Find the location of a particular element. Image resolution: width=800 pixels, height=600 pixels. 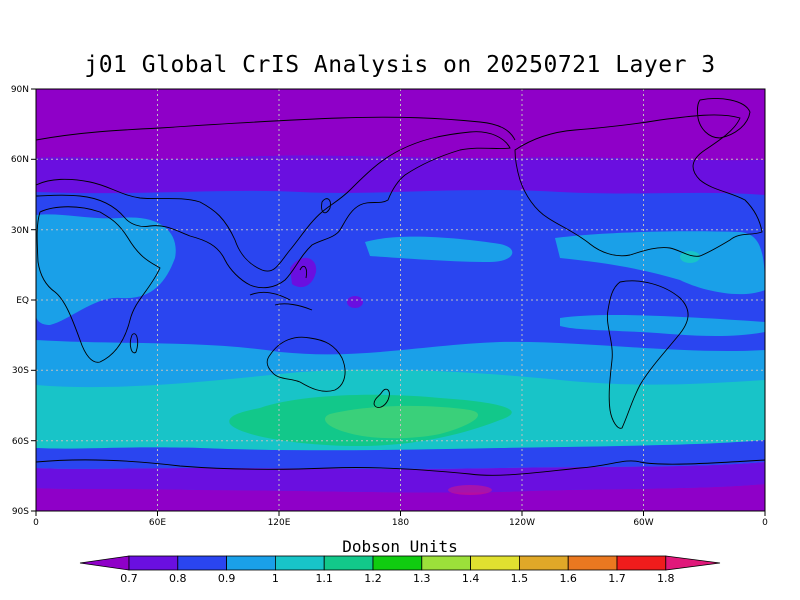

field-south-polar-0.7 is located at coordinates (400, 497).